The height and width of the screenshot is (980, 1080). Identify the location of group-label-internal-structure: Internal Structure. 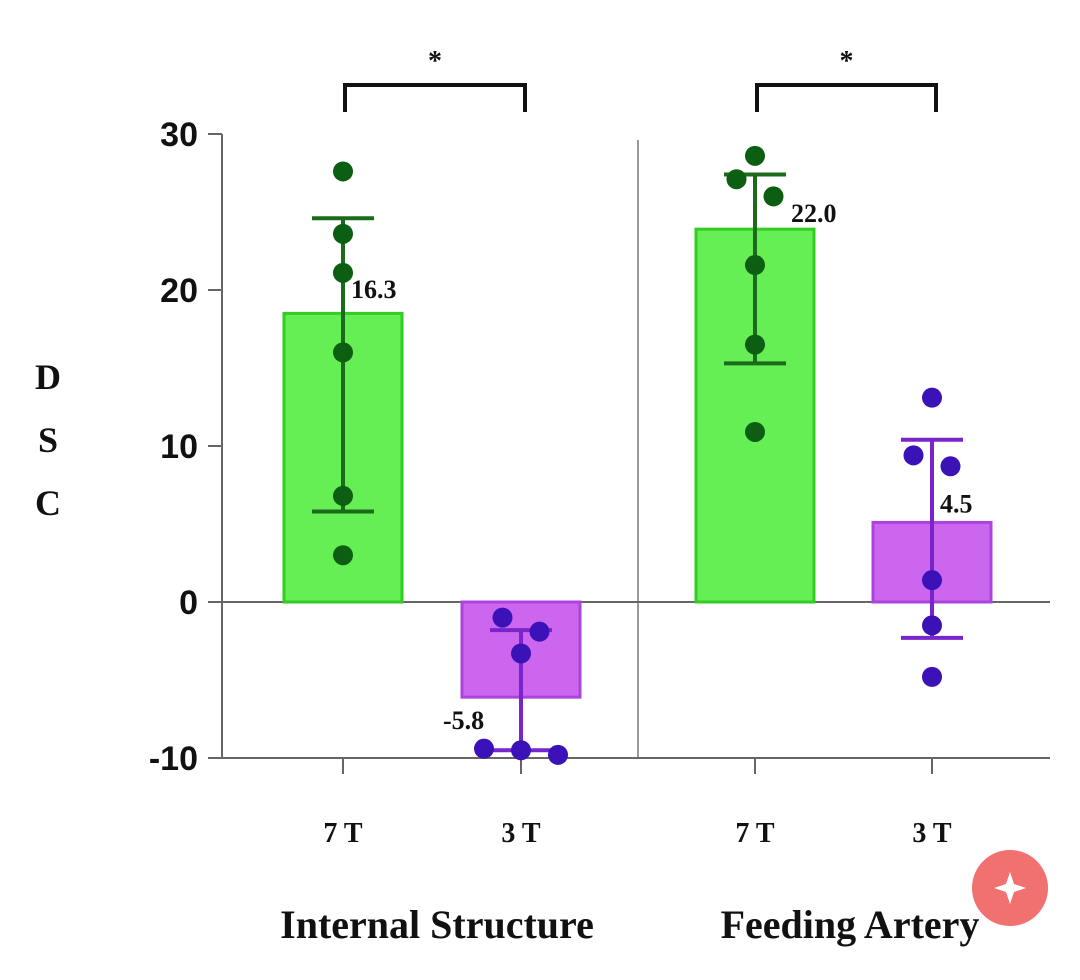
(437, 924).